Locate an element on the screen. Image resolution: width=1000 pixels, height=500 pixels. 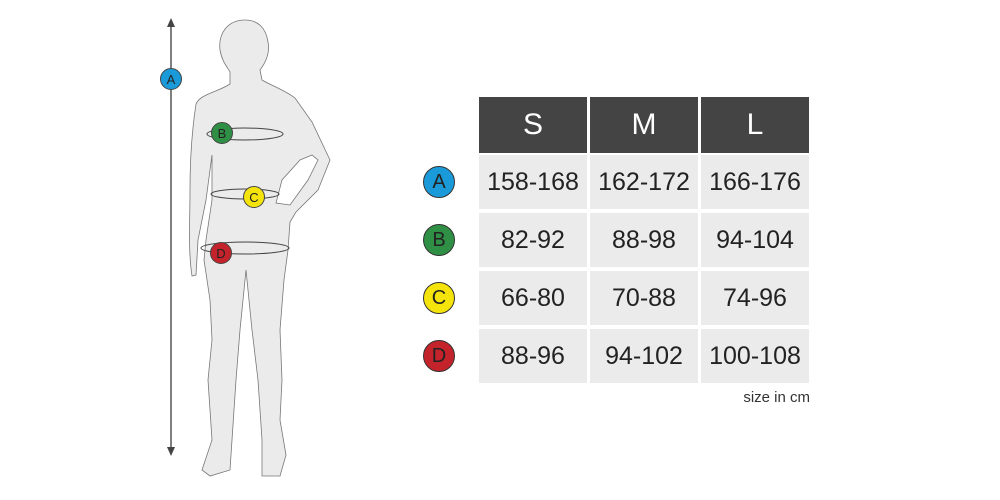
table-cell: 66-80 is located at coordinates (533, 298).